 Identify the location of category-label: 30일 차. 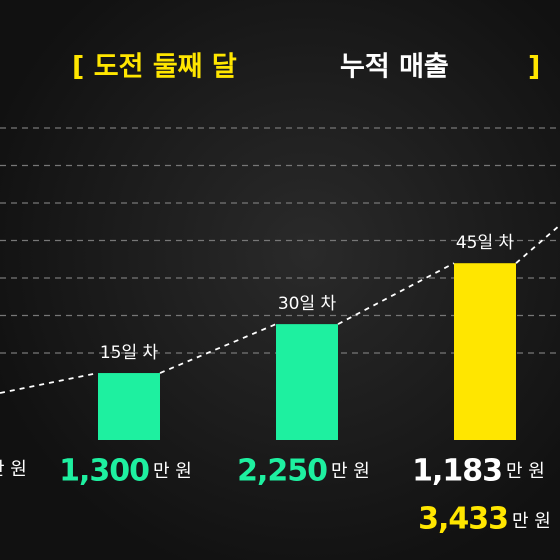
(307, 304).